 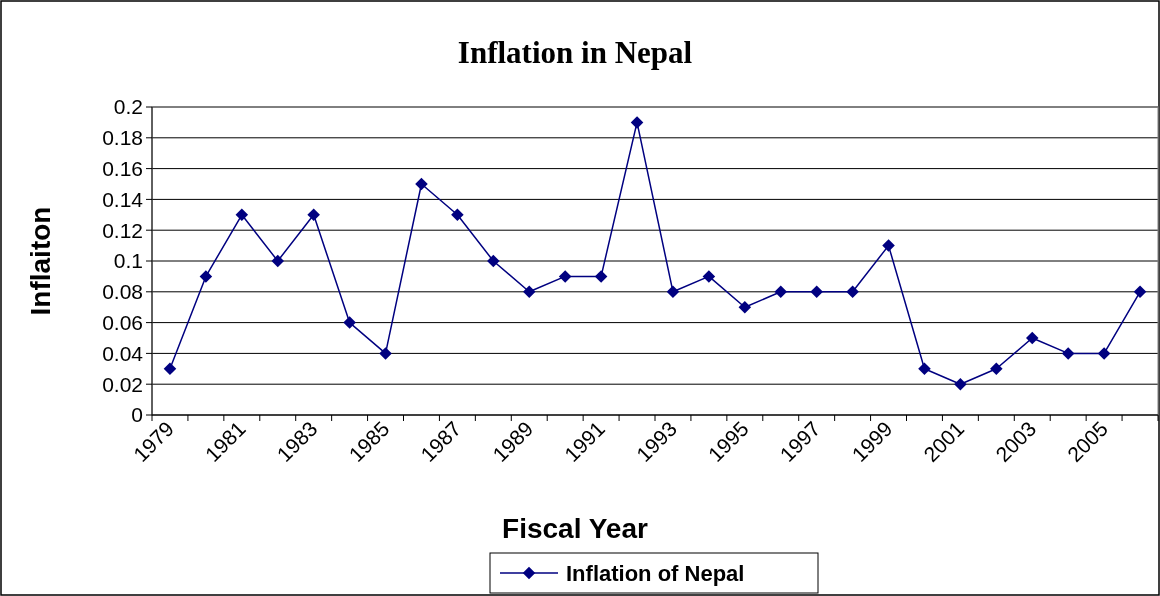 I want to click on y-tick-label: 0.18, so click(x=122, y=138).